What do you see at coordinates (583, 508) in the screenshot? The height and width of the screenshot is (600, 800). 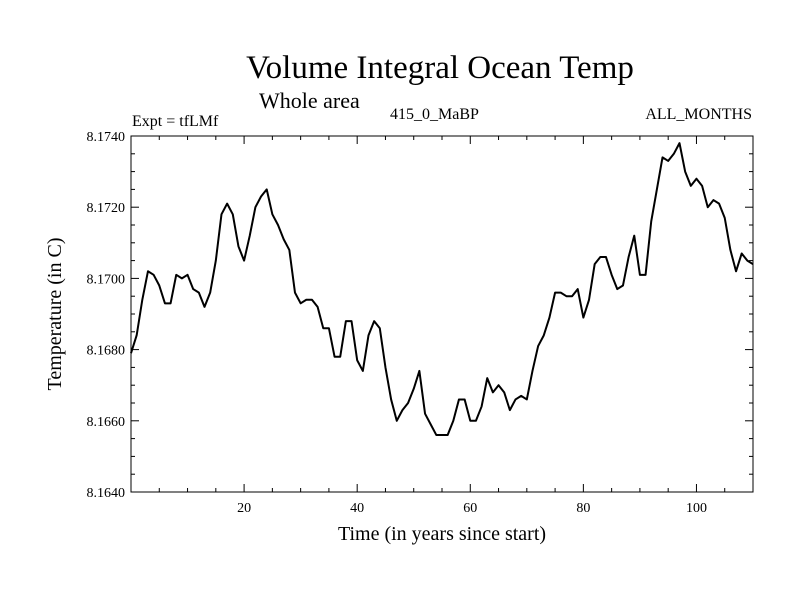 I see `x-tick-label: 80` at bounding box center [583, 508].